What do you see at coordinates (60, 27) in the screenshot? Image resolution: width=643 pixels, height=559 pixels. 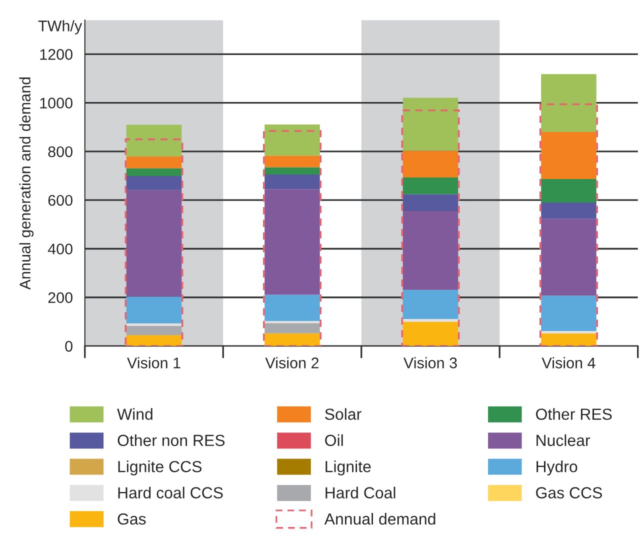 I see `text: TWh/y` at bounding box center [60, 27].